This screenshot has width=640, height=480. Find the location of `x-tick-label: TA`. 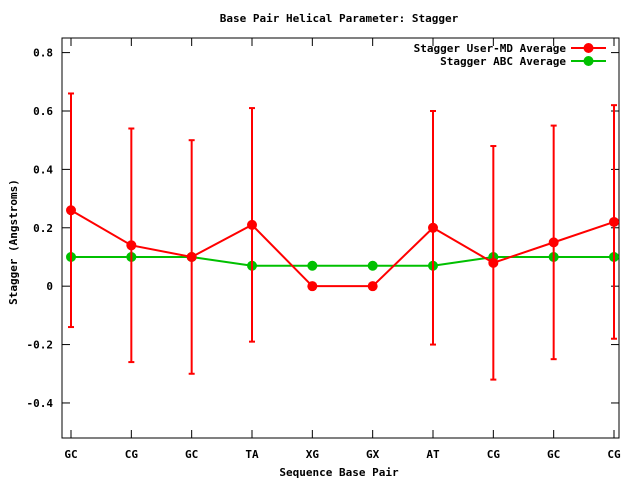

x-tick-label: TA is located at coordinates (252, 454).